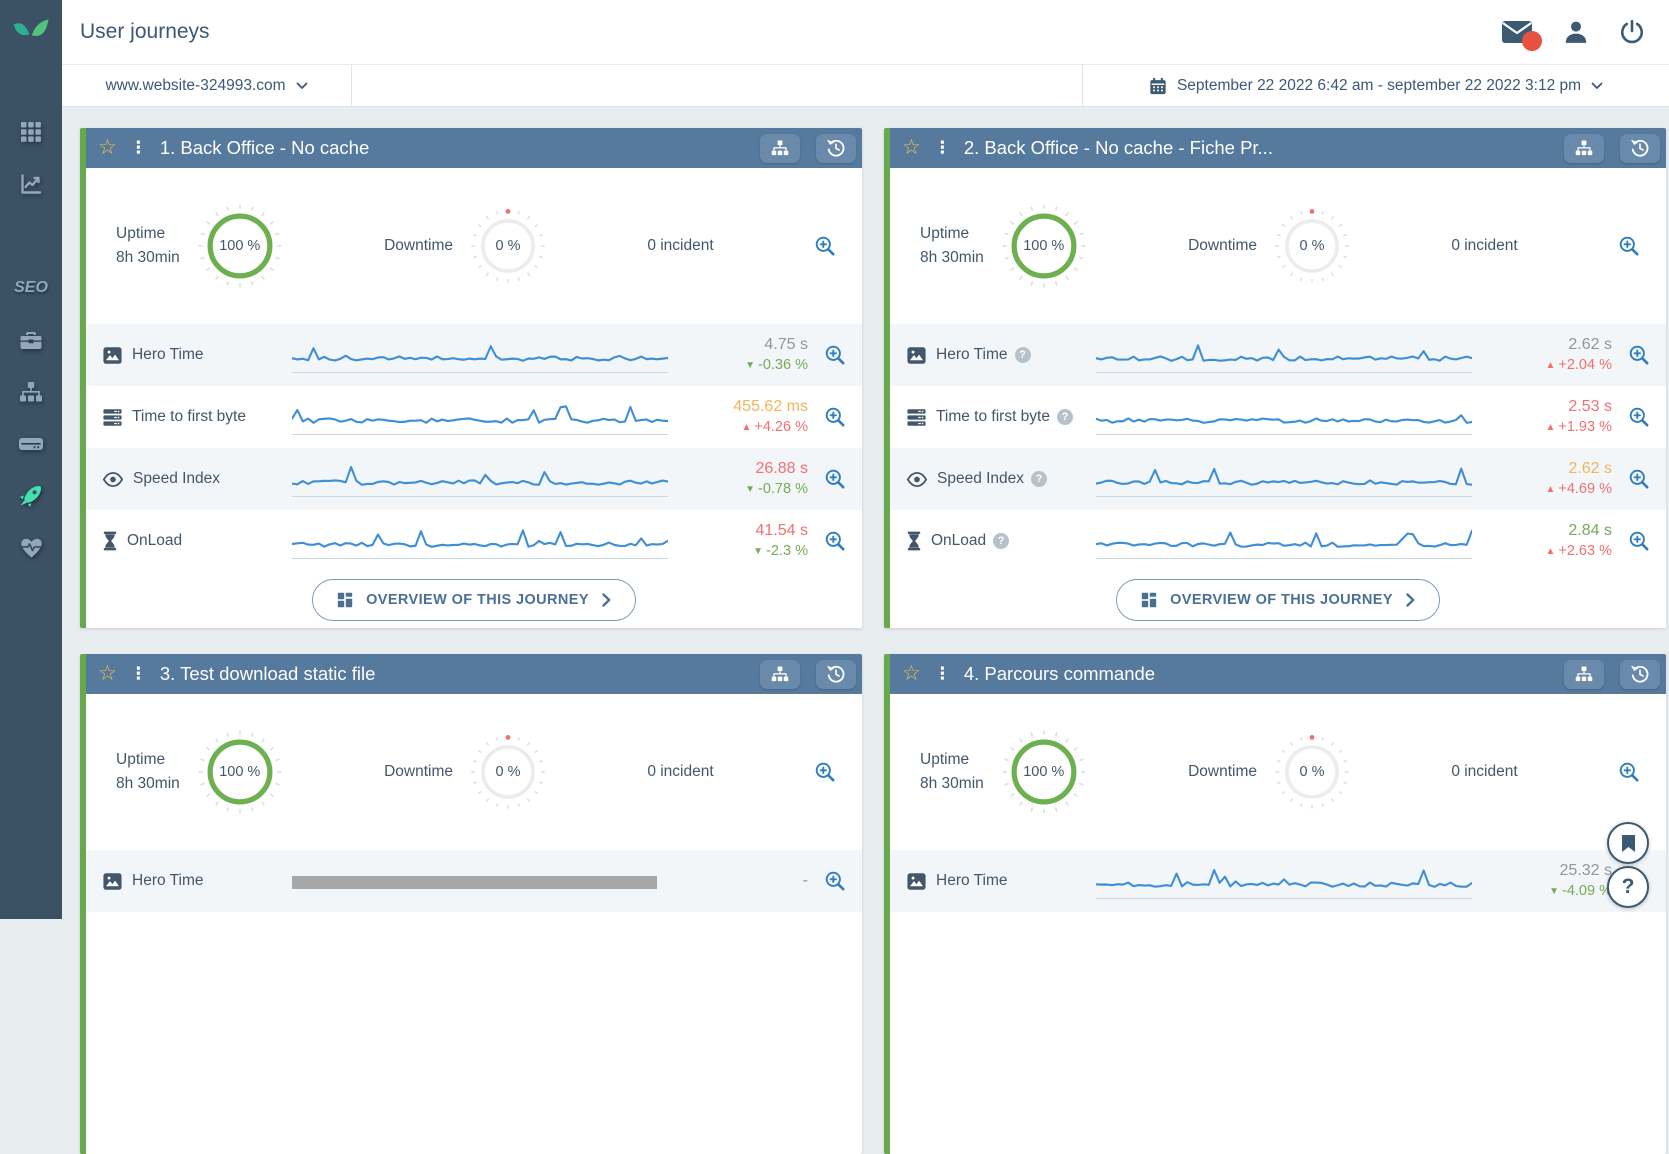 This screenshot has width=1669, height=1154. What do you see at coordinates (145, 31) in the screenshot?
I see `page-title: User journeys` at bounding box center [145, 31].